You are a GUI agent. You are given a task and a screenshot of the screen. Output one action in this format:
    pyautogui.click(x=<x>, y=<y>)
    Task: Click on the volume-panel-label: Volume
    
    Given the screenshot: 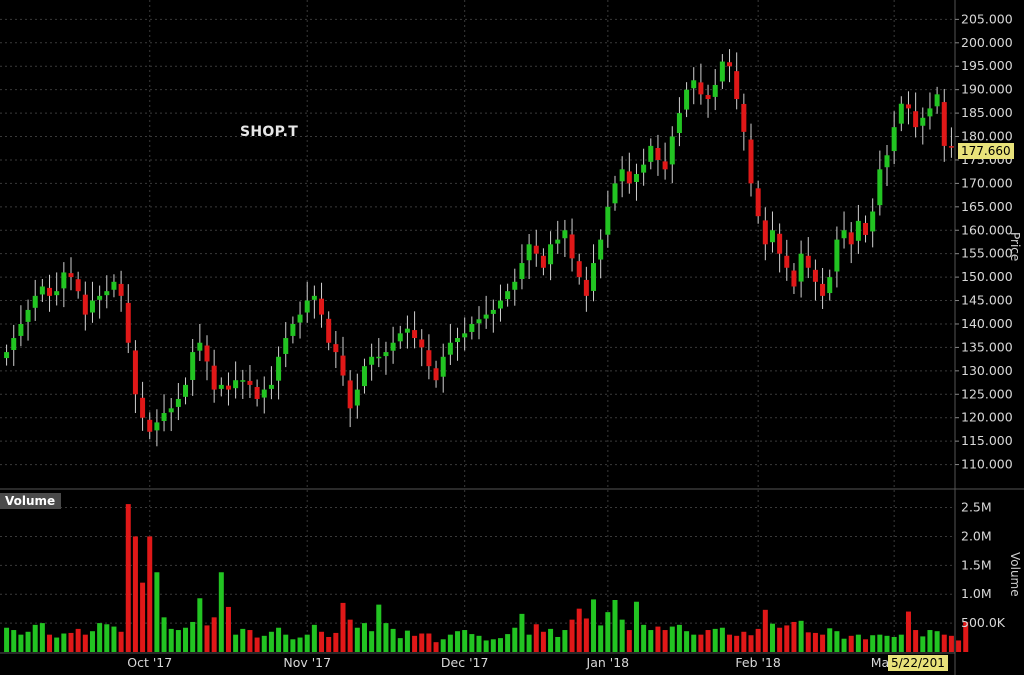 What is the action you would take?
    pyautogui.click(x=31, y=501)
    